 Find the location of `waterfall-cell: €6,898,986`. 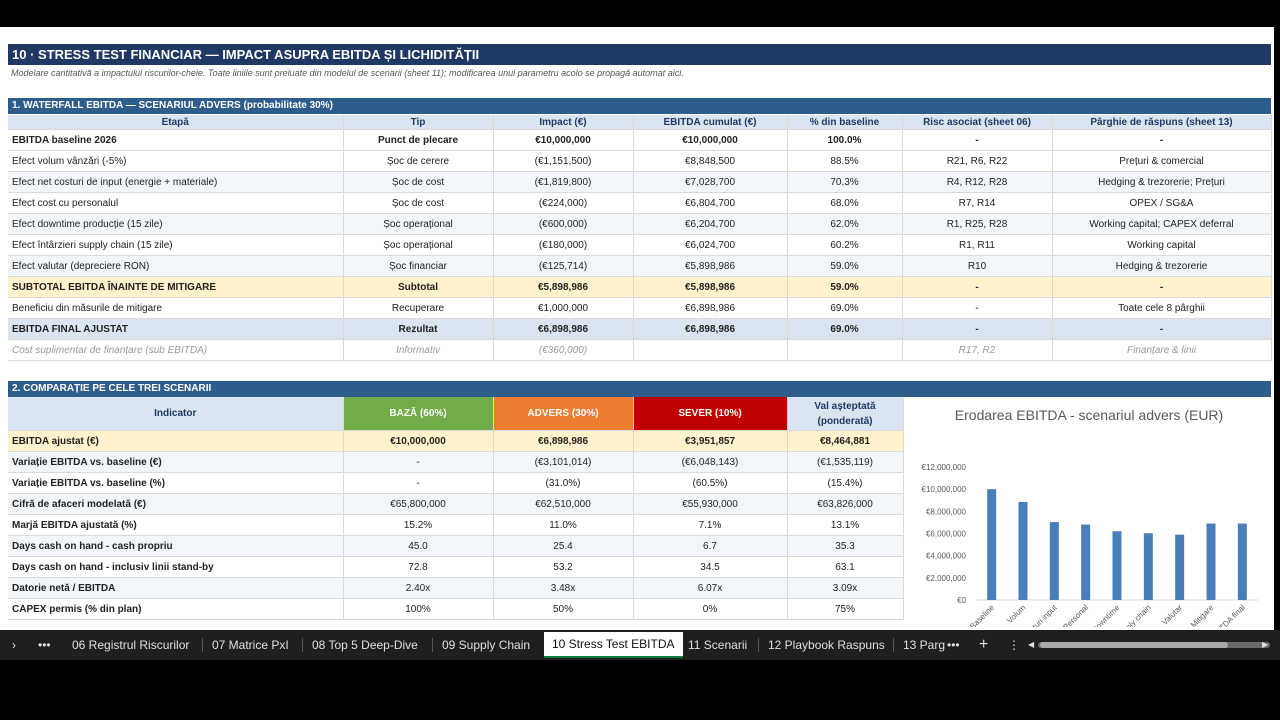

waterfall-cell: €6,898,986 is located at coordinates (563, 329).